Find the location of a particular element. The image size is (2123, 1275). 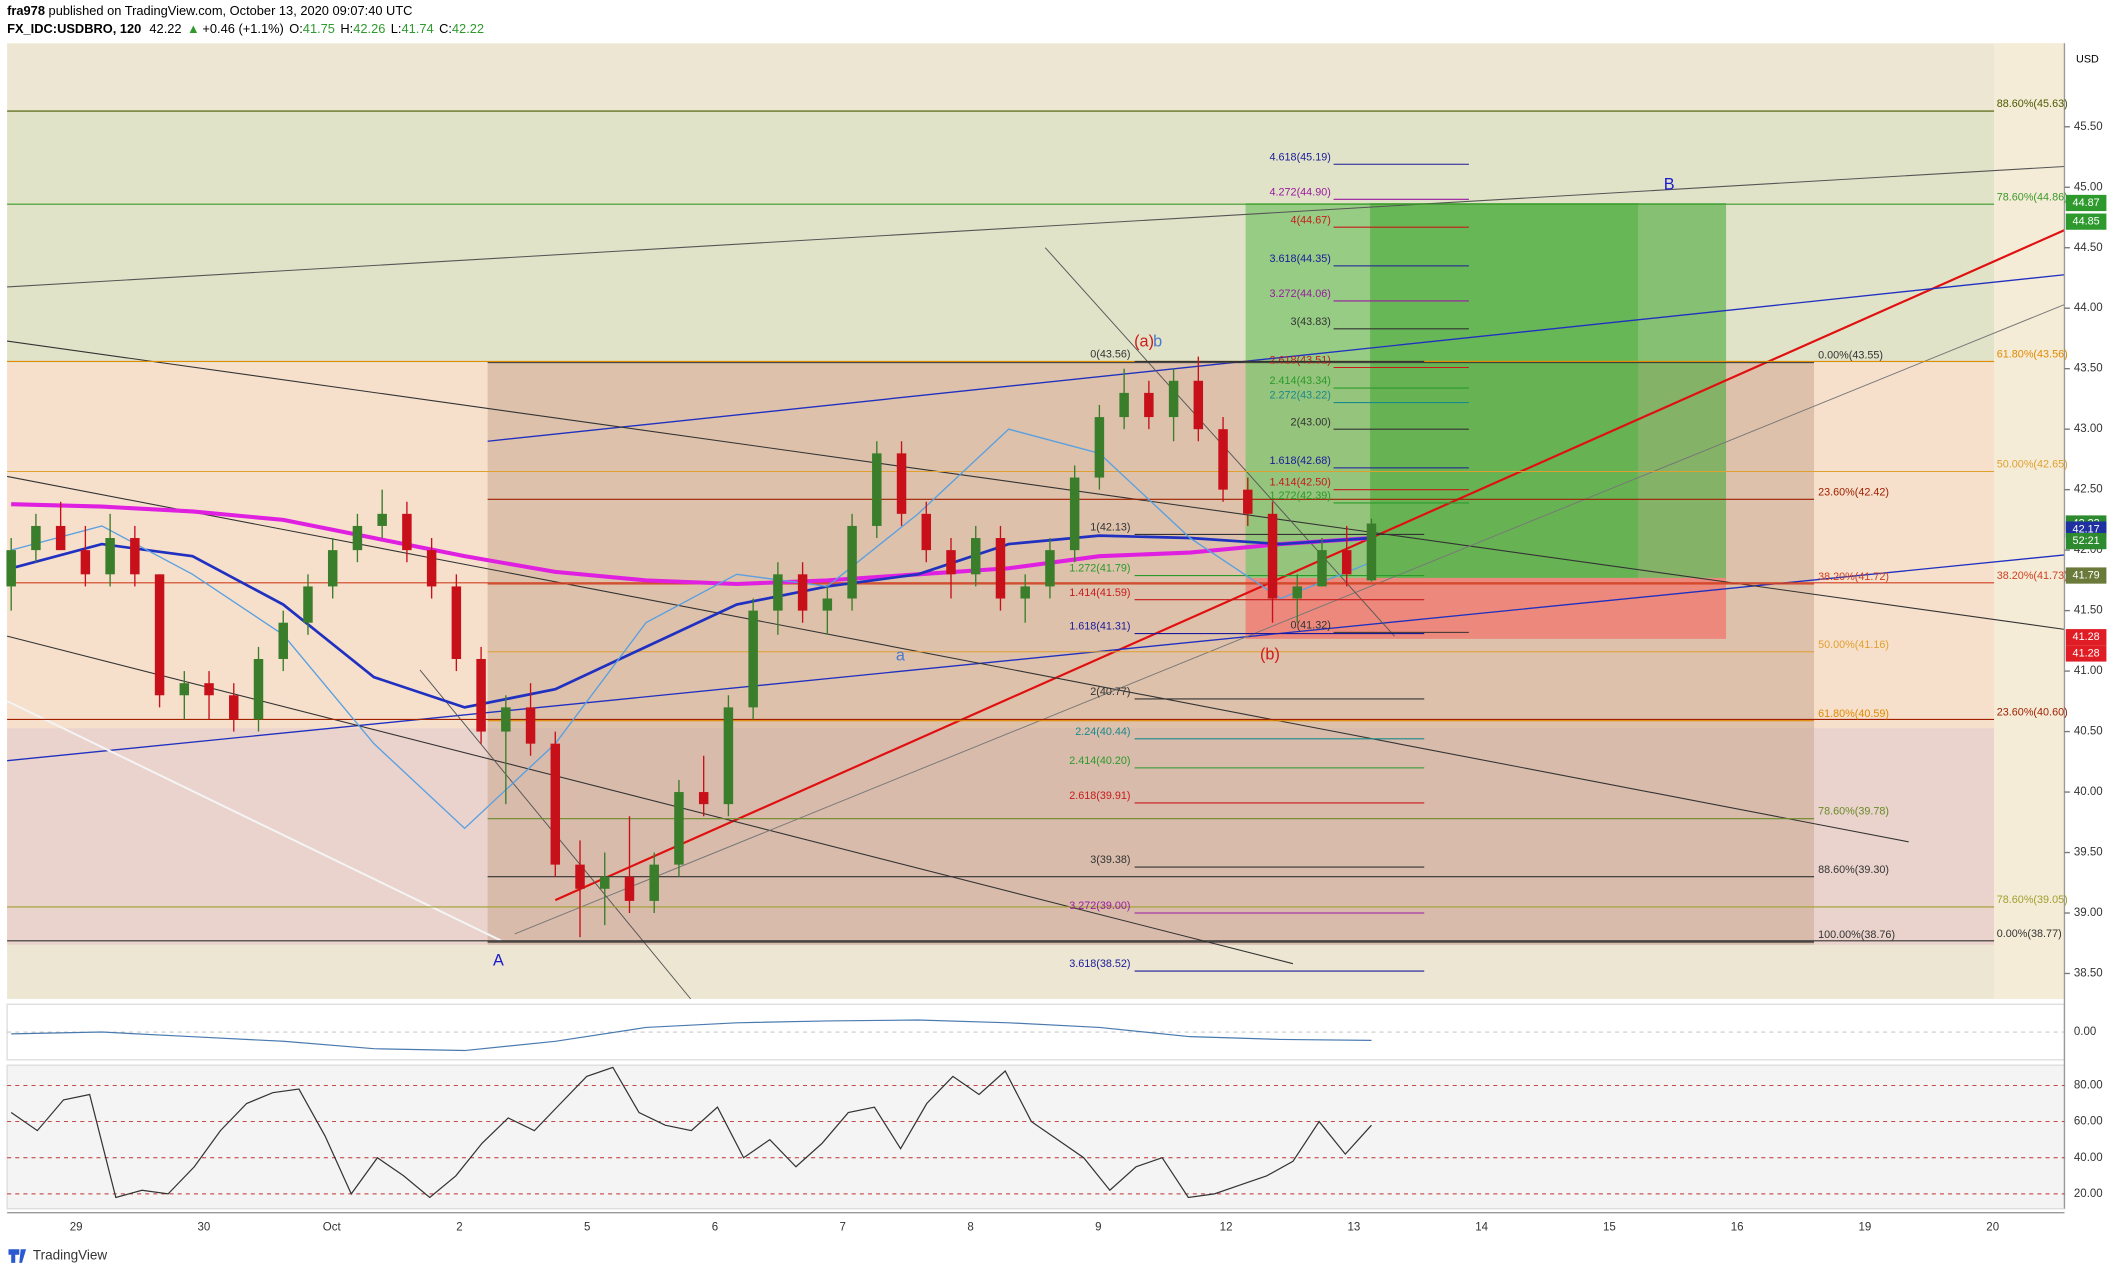

x-tick-label: 30 is located at coordinates (204, 1228).